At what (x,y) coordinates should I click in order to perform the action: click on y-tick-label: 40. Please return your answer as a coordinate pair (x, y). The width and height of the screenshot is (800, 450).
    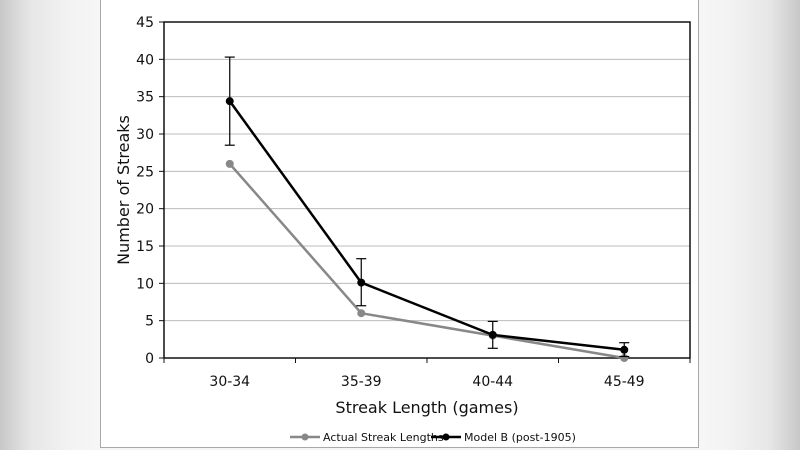
    Looking at the image, I should click on (145, 60).